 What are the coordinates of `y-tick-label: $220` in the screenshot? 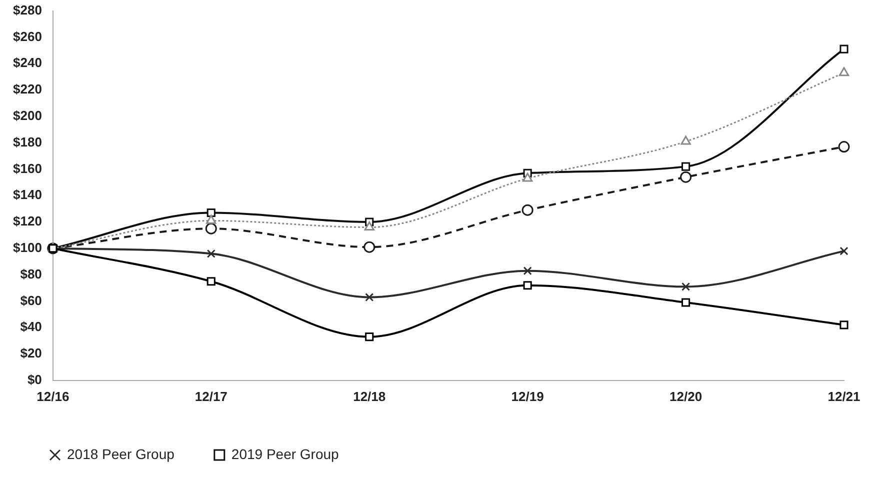 It's located at (27, 89).